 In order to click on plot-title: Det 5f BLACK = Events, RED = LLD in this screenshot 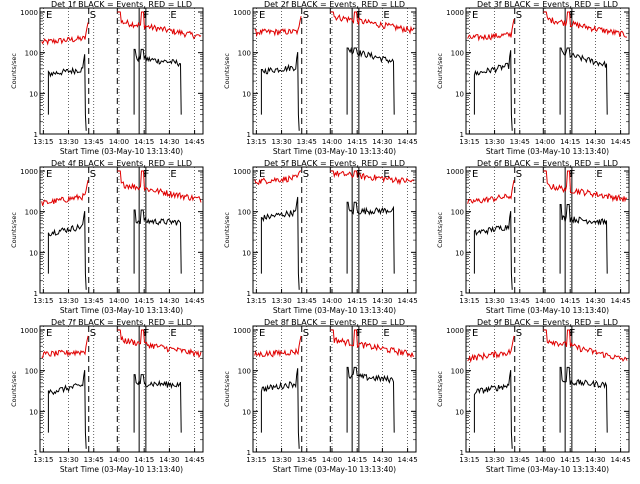, I will do `click(334, 163)`.